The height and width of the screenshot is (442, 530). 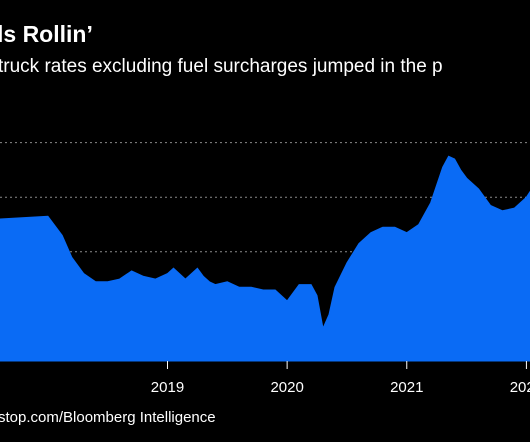 What do you see at coordinates (340, 378) in the screenshot?
I see `x-axis: 2019 2020 2021 2022` at bounding box center [340, 378].